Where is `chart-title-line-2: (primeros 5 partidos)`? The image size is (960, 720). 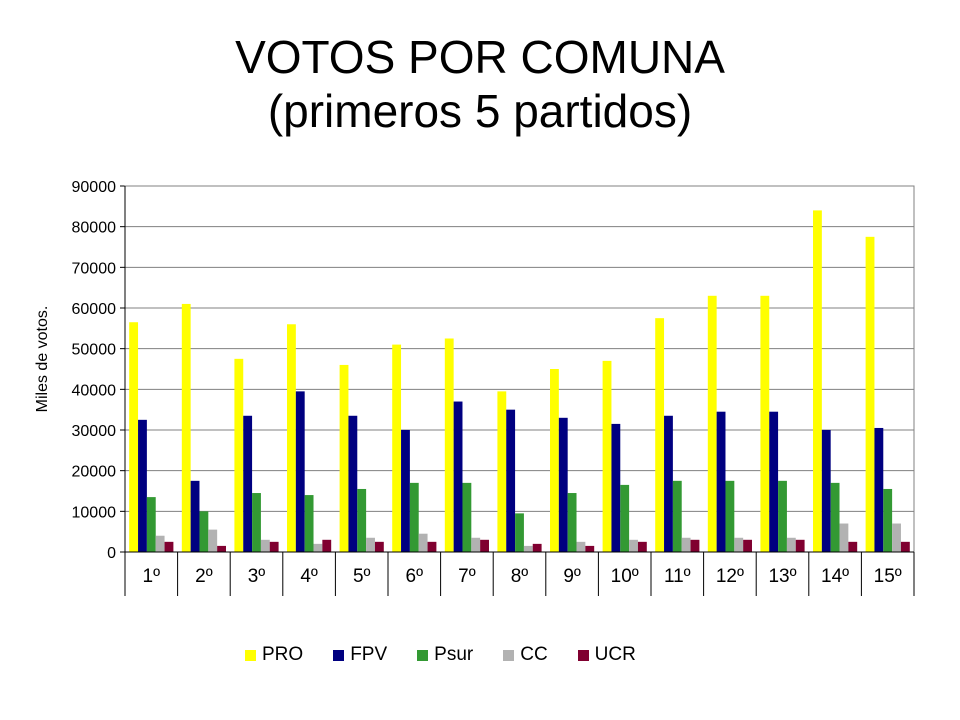
chart-title-line-2: (primeros 5 partidos) is located at coordinates (480, 111).